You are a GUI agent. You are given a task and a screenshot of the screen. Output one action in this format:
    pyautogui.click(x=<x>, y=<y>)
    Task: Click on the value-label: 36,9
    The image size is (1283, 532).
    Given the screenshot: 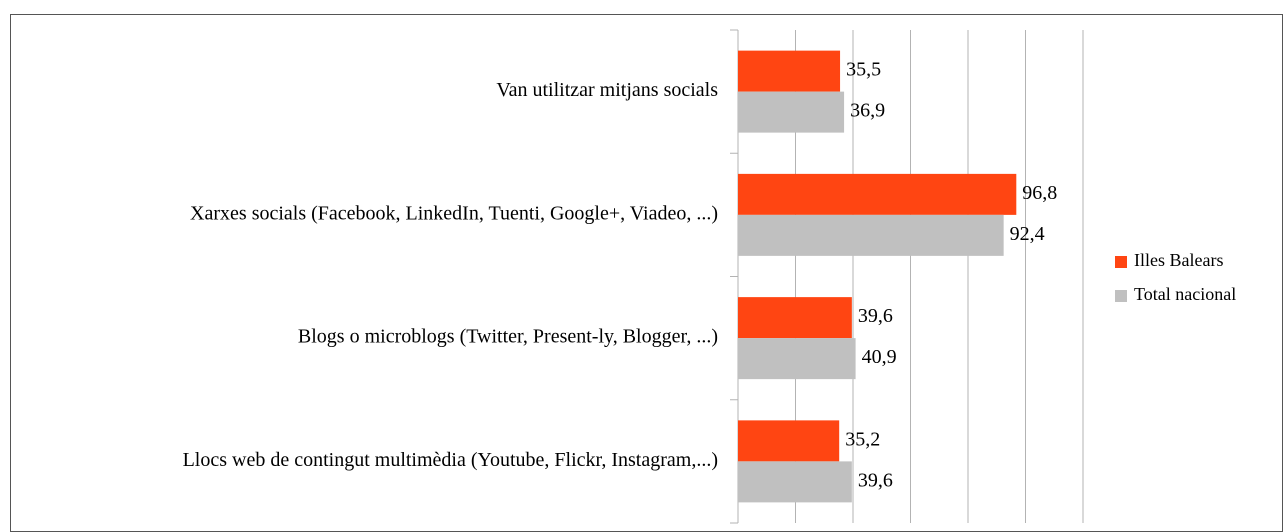 What is the action you would take?
    pyautogui.click(x=867, y=111)
    